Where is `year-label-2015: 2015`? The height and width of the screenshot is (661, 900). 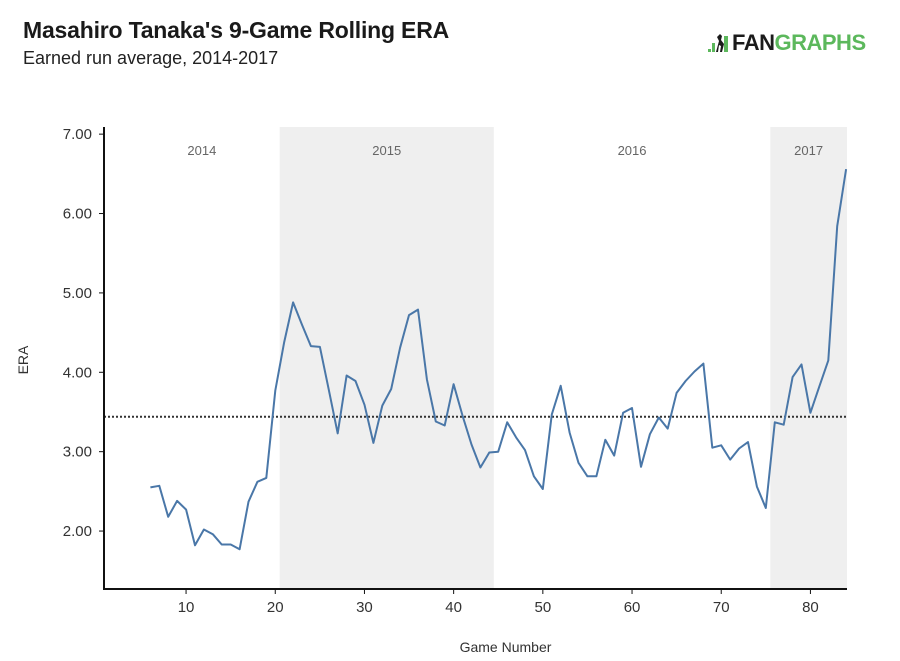 year-label-2015: 2015 is located at coordinates (386, 150).